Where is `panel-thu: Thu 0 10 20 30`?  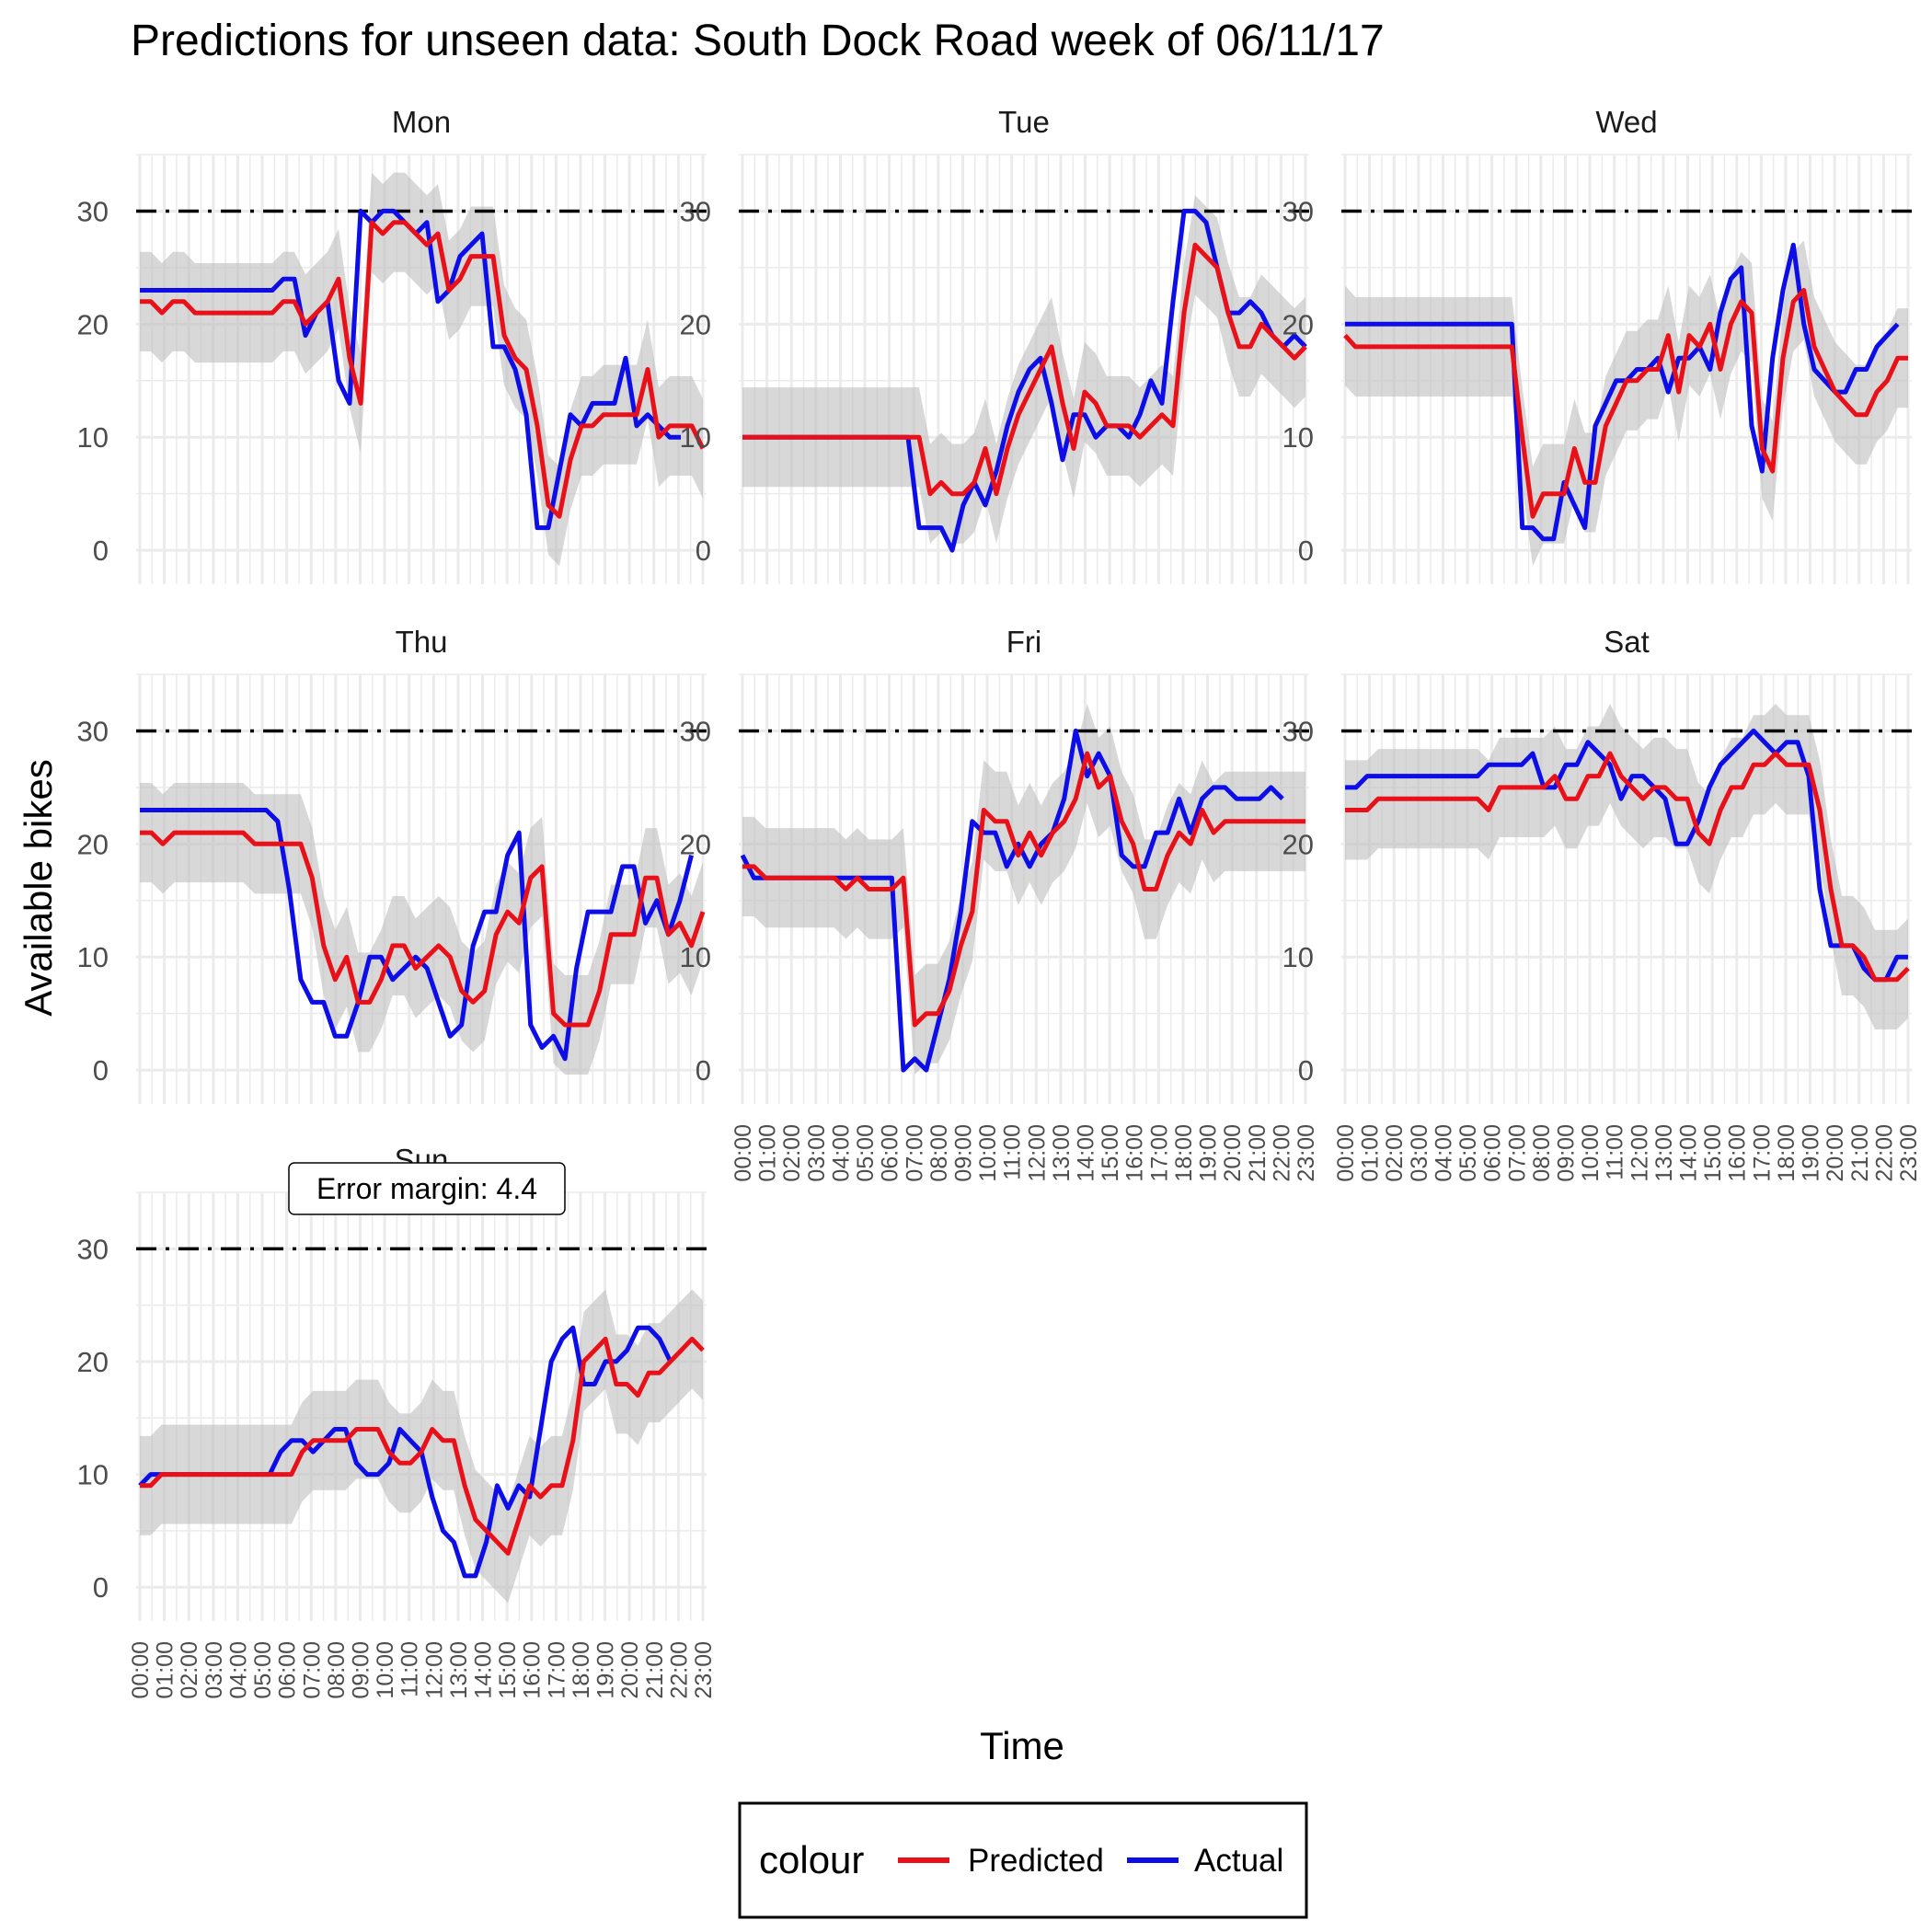
panel-thu: Thu 0 10 20 30 is located at coordinates (392, 864).